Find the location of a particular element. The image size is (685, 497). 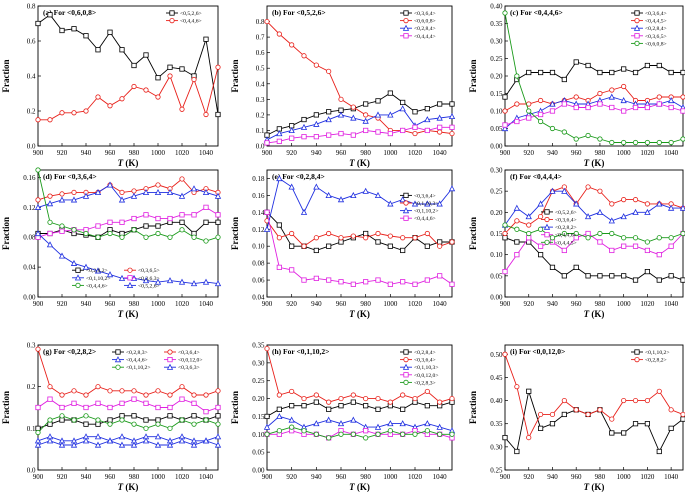

legend-entry: <0,3,6,4> is located at coordinates (418, 195).